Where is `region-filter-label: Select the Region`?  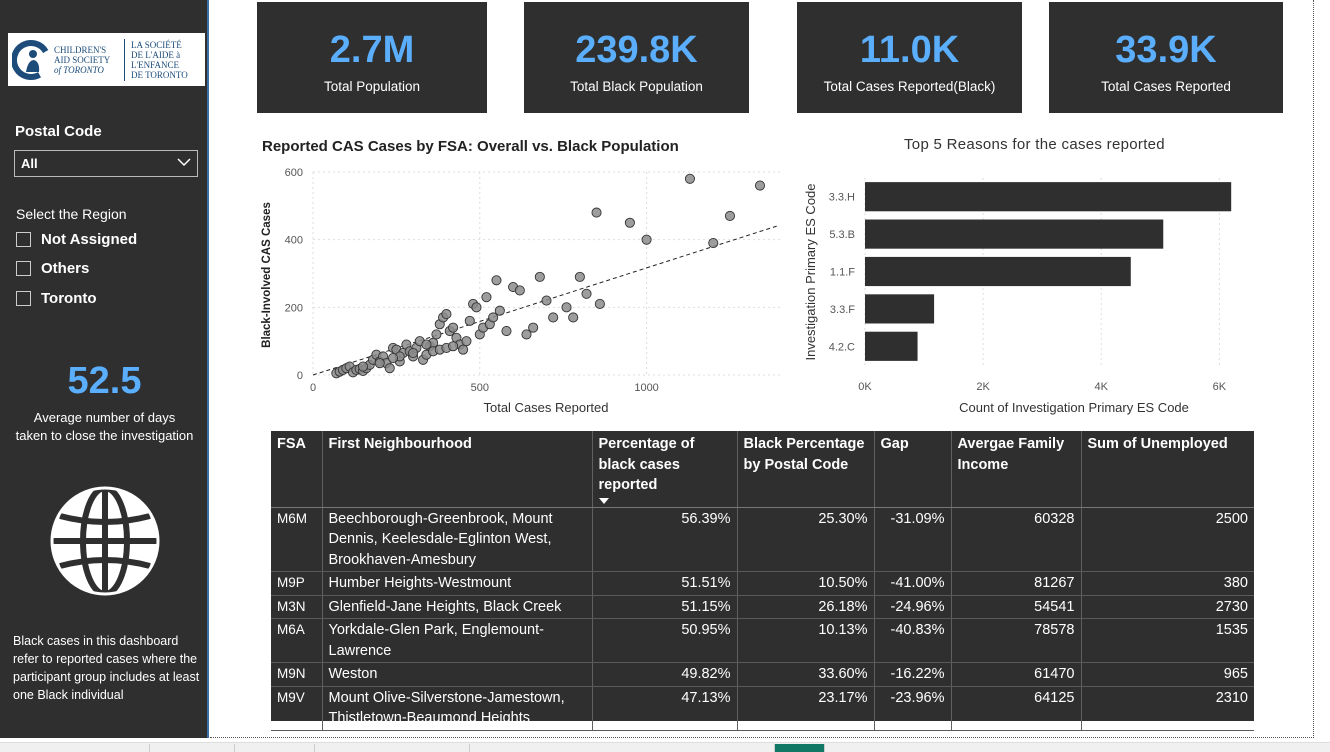 region-filter-label: Select the Region is located at coordinates (71, 214).